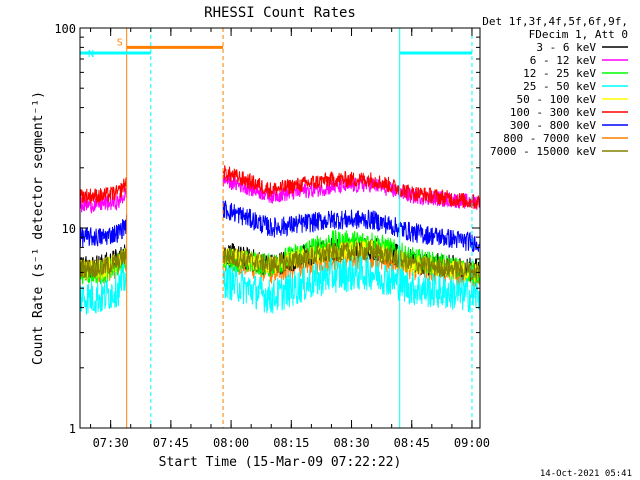 This screenshot has width=640, height=480. Describe the element at coordinates (120, 42) in the screenshot. I see `annotation-label-s: S` at that location.